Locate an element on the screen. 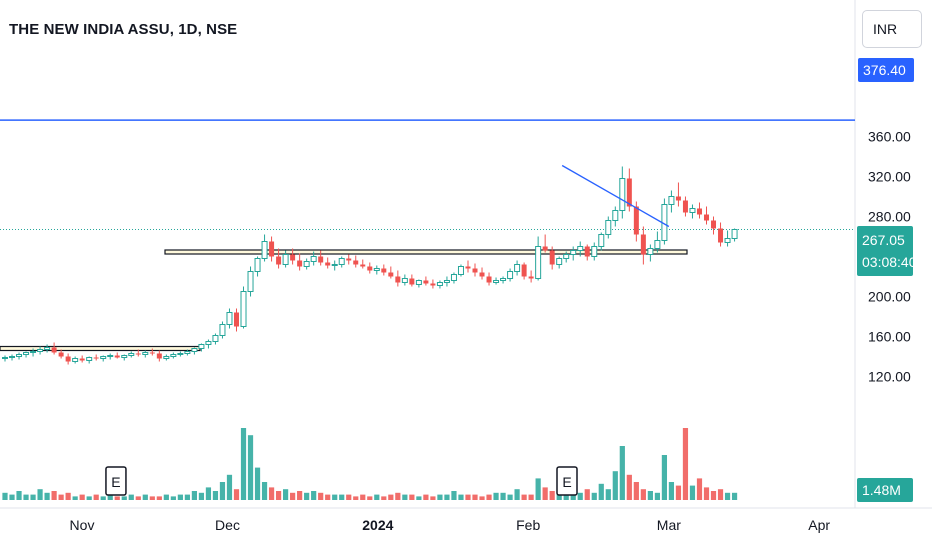  earnings-marker-label: E is located at coordinates (115, 482).